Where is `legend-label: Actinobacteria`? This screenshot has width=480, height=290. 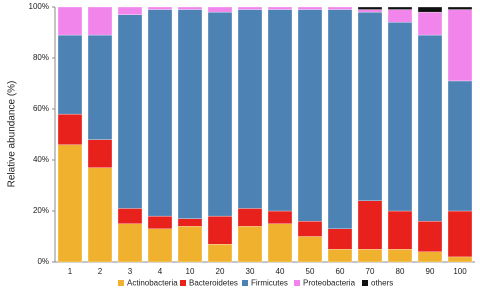 legend-label: Actinobacteria is located at coordinates (152, 283).